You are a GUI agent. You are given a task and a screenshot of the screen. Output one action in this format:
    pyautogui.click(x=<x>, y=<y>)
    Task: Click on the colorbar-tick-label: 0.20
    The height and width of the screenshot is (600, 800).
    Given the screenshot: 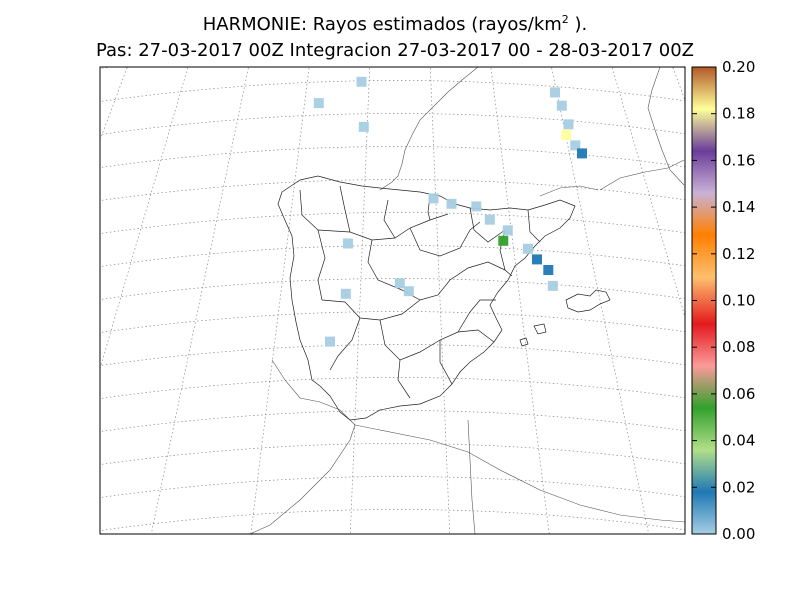 What is the action you would take?
    pyautogui.click(x=738, y=67)
    